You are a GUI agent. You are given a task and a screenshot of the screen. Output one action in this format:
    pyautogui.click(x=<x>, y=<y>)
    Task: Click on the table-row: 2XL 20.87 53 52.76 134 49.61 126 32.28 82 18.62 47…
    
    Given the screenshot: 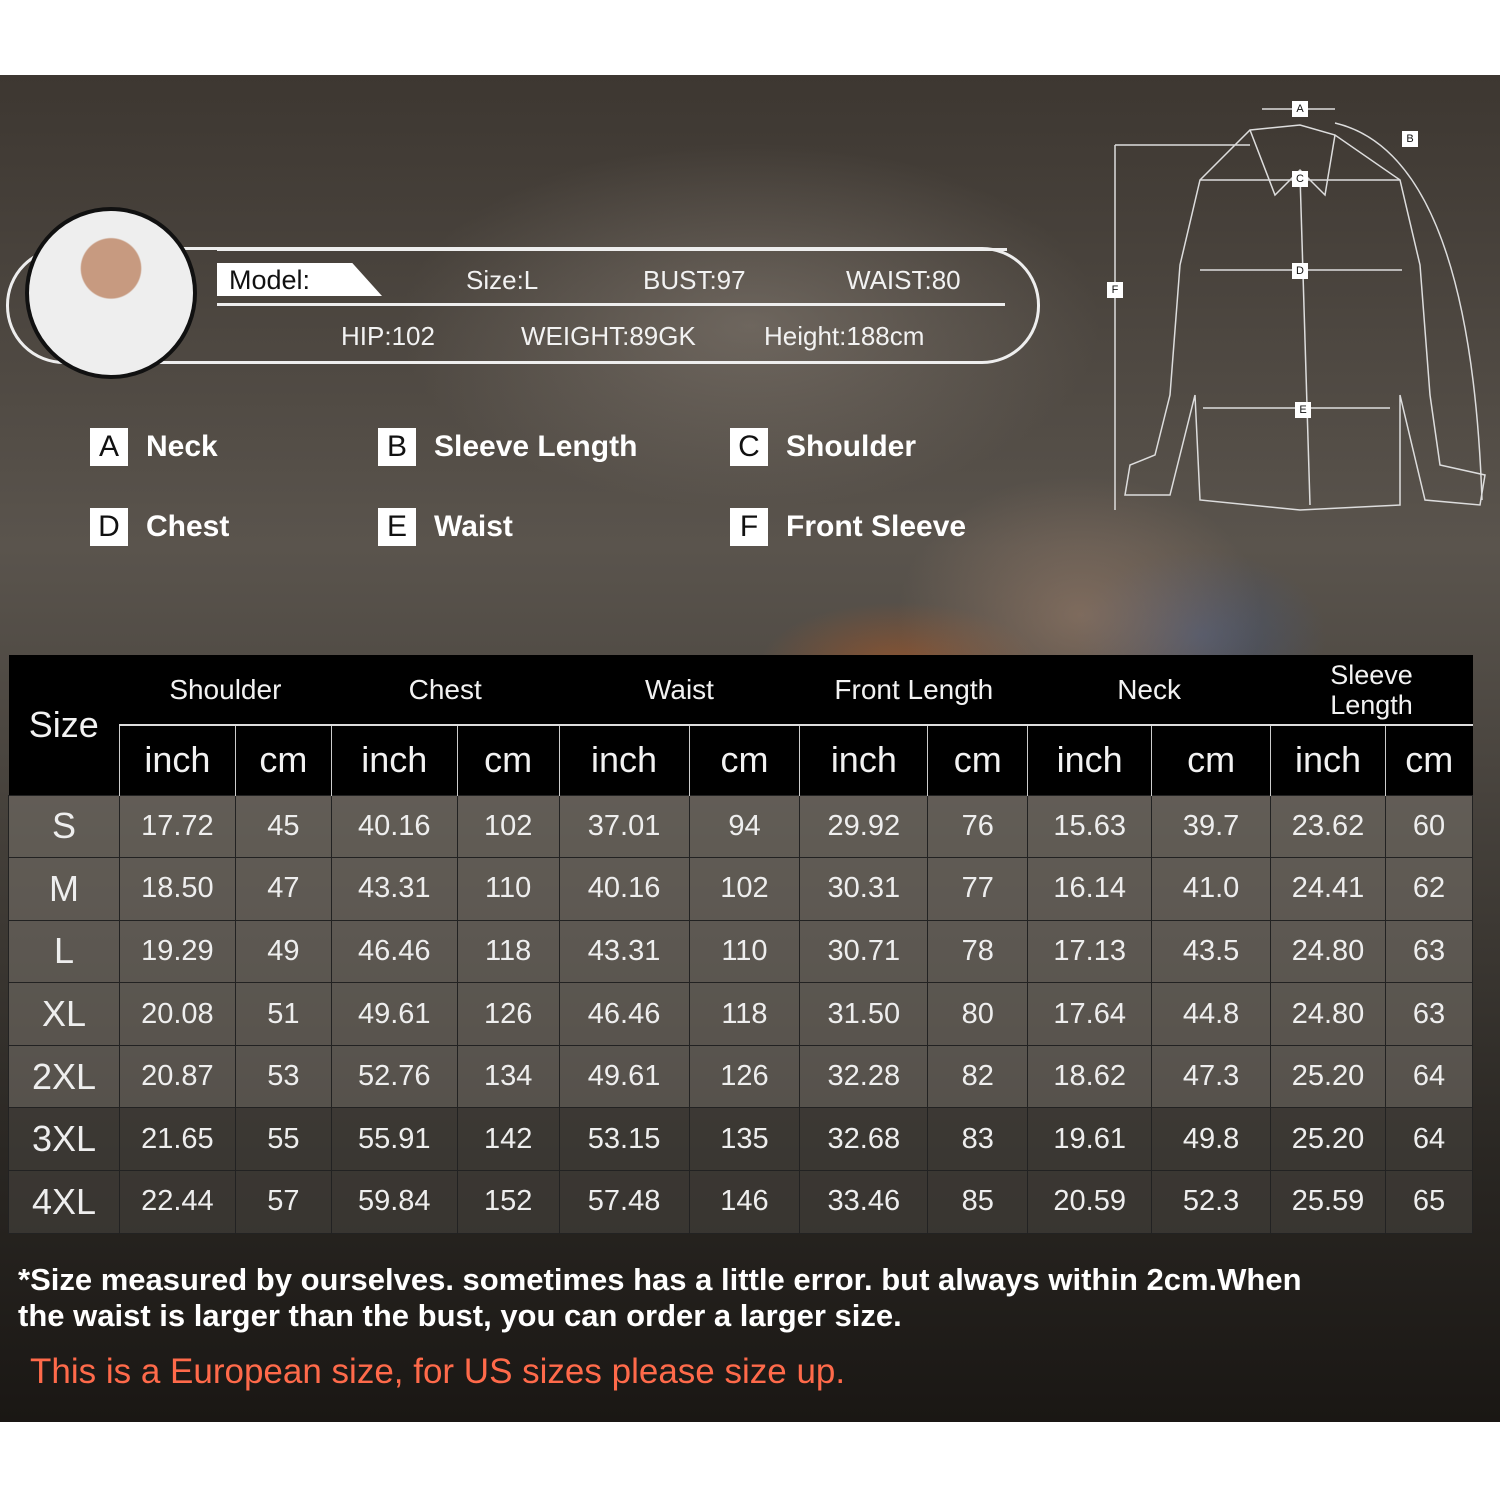 What is the action you would take?
    pyautogui.click(x=741, y=1076)
    